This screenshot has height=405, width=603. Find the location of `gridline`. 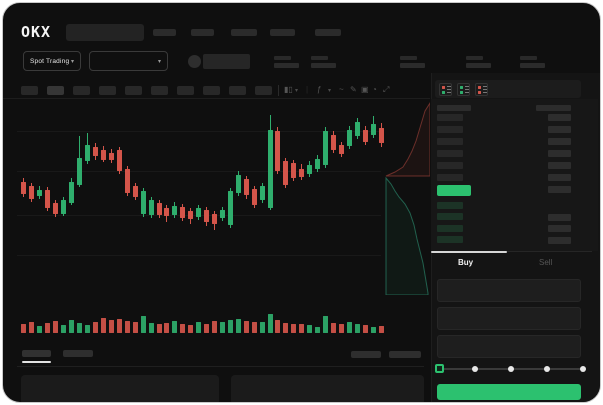

gridline is located at coordinates (199, 171).